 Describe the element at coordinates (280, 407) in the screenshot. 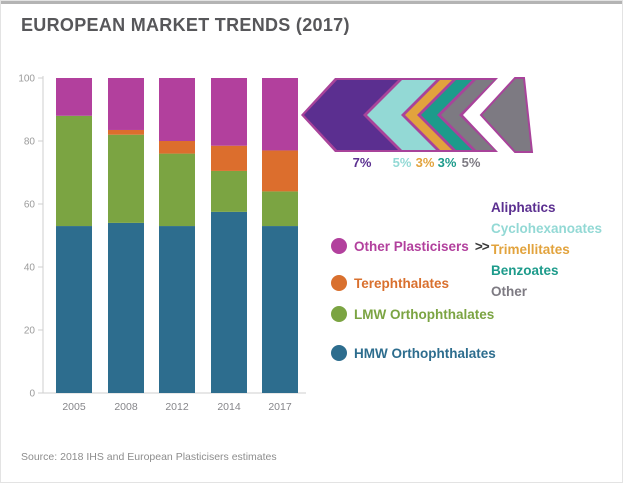

I see `x-axis-category-label: 2017` at that location.